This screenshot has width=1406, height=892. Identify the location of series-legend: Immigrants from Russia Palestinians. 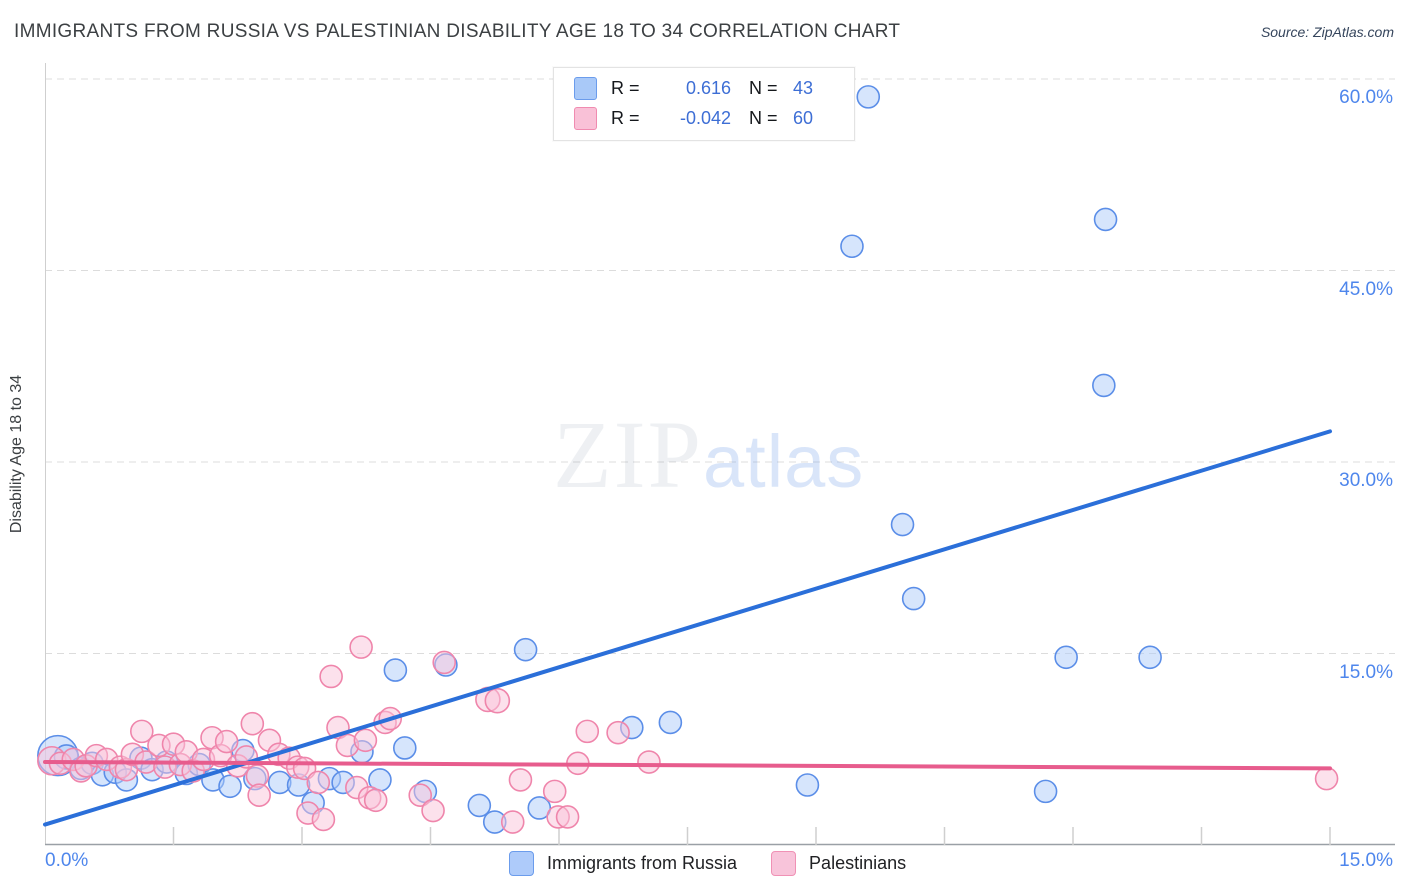
(717, 863).